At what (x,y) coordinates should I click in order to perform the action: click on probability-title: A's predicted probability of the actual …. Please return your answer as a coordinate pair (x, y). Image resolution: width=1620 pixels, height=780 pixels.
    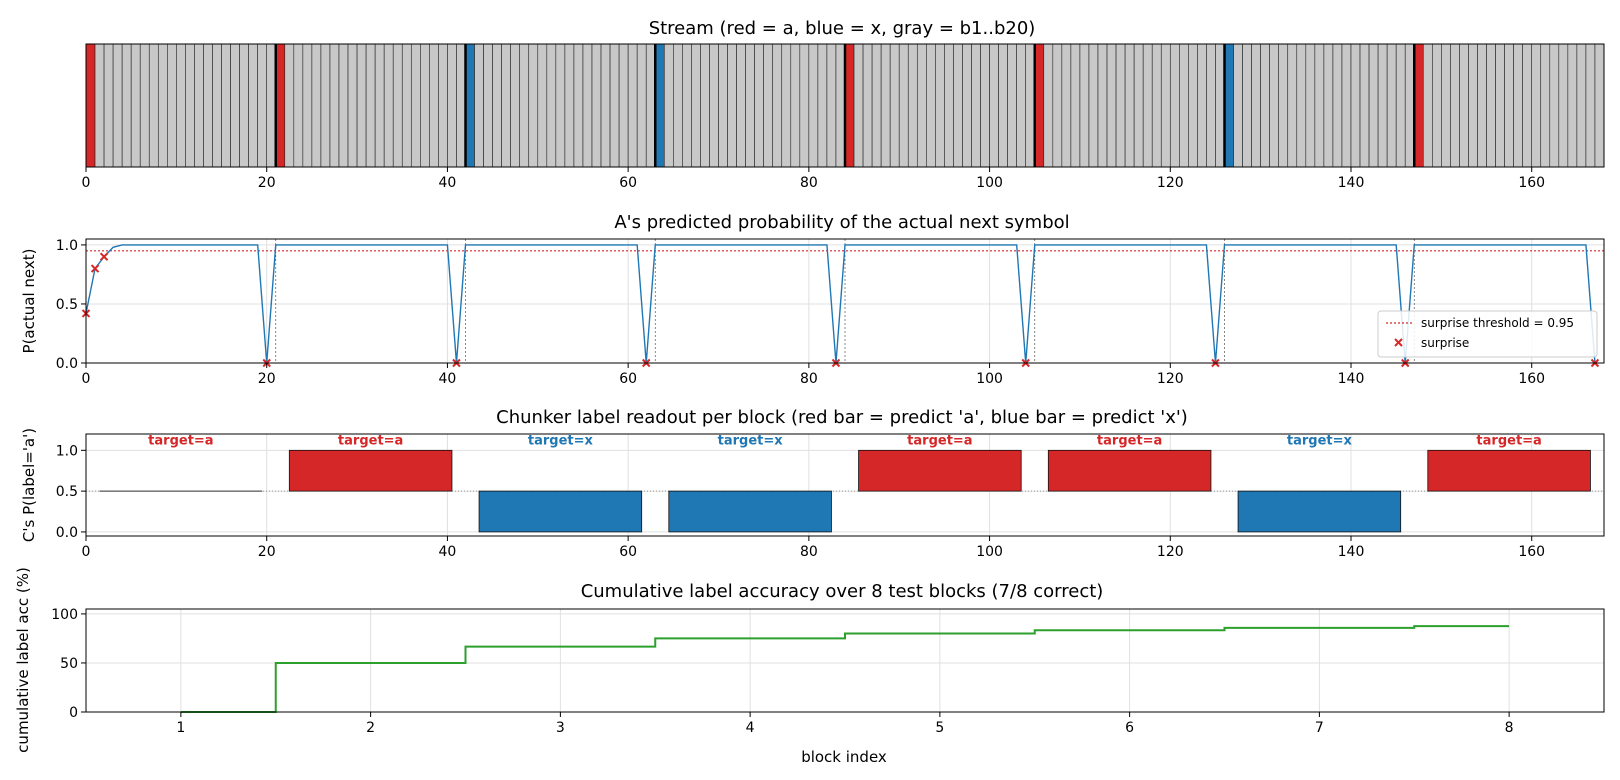
    Looking at the image, I should click on (841, 222).